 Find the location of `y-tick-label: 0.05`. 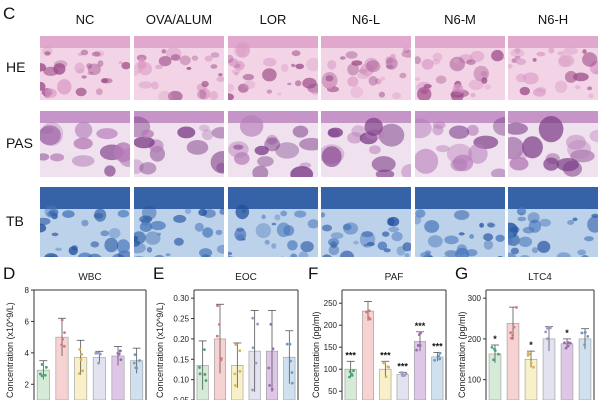

y-tick-label: 0.05 is located at coordinates (181, 398).